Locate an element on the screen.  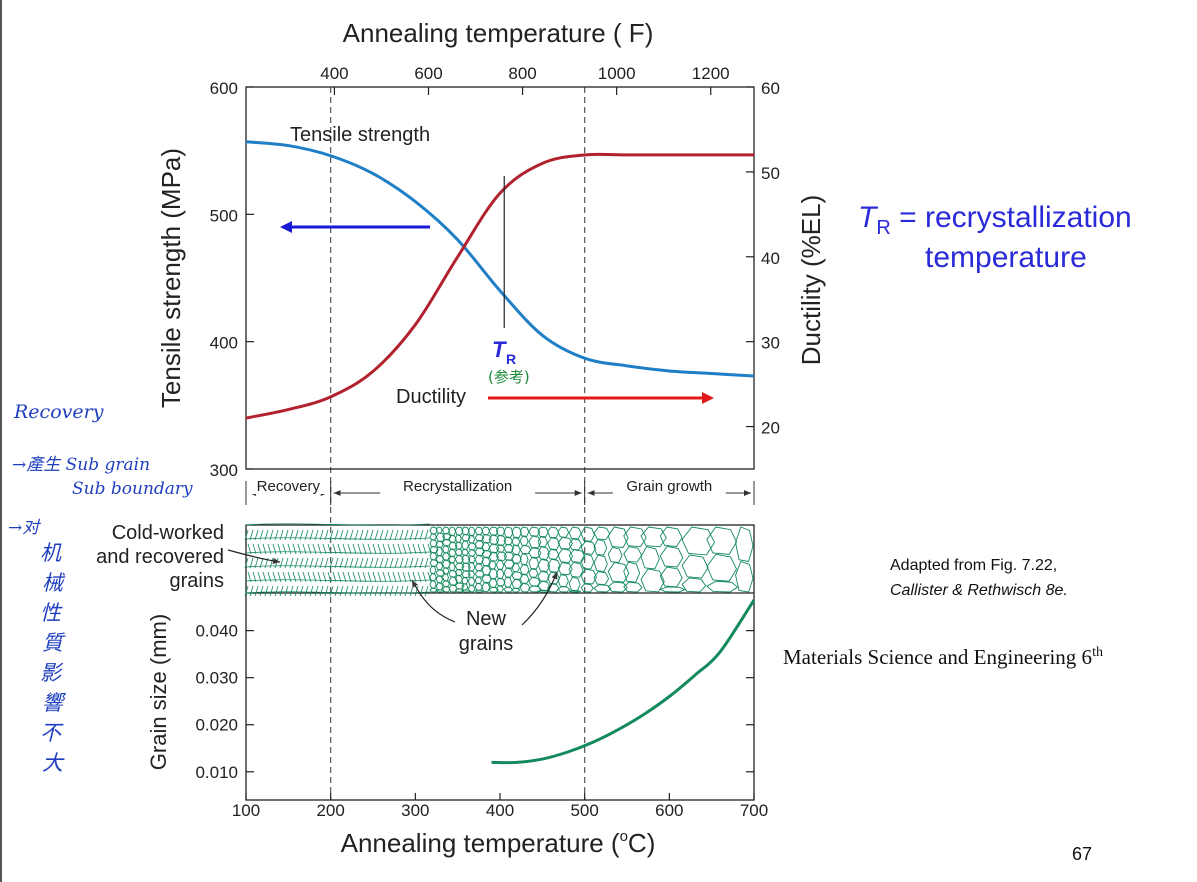
note-vertical-char: 大 is located at coordinates (53, 763).